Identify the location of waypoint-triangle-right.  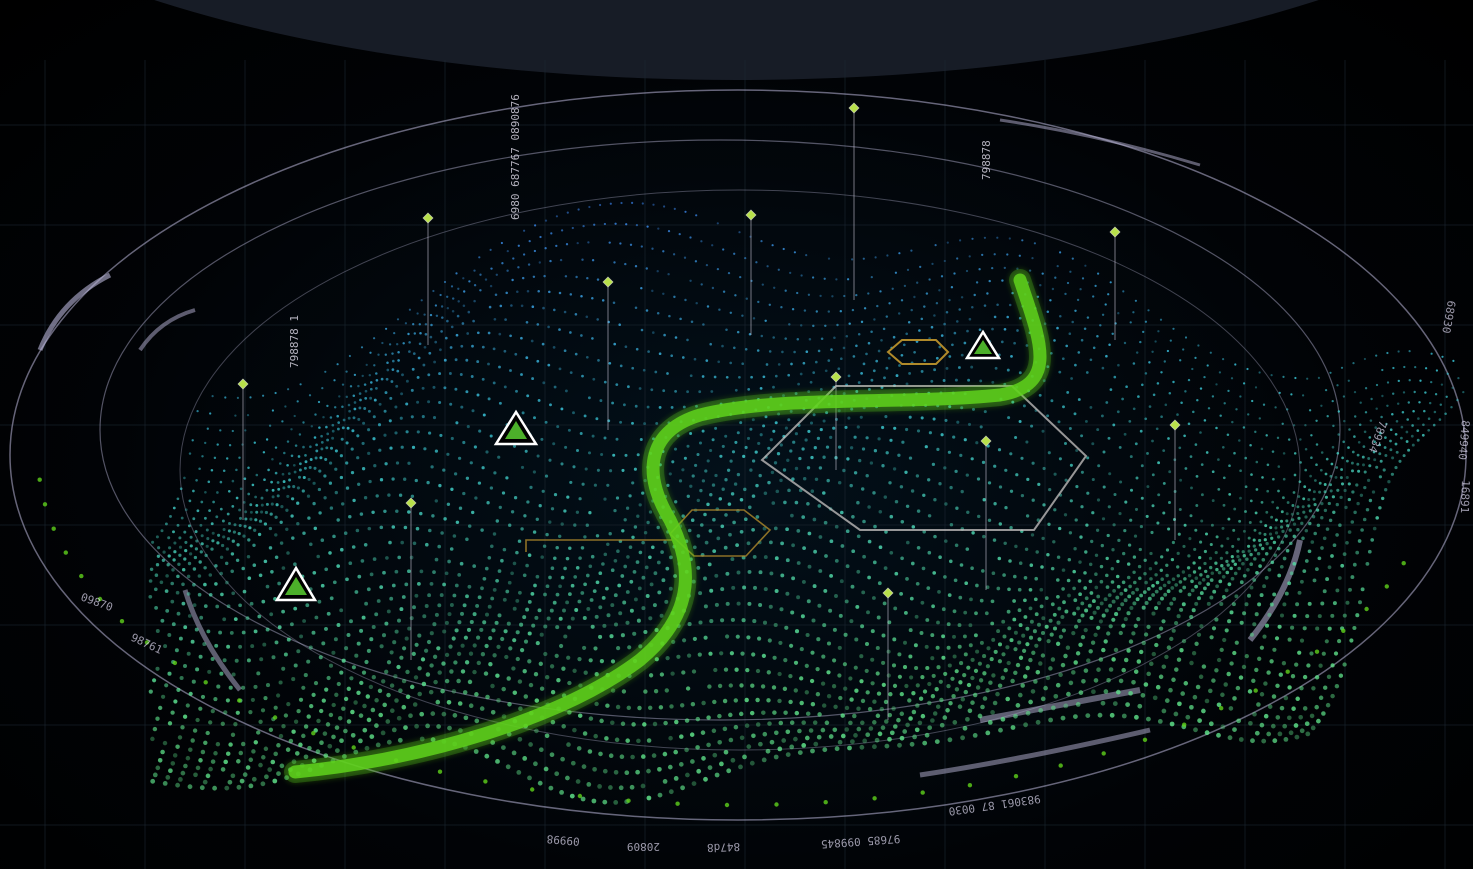
(983, 344).